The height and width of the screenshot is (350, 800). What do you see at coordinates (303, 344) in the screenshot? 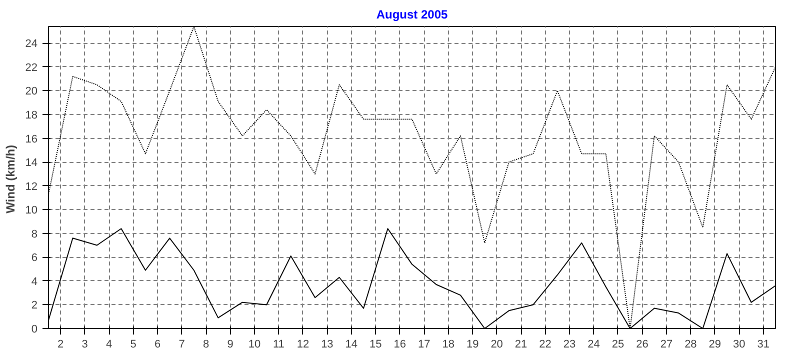
I see `x-tick-label: 12` at bounding box center [303, 344].